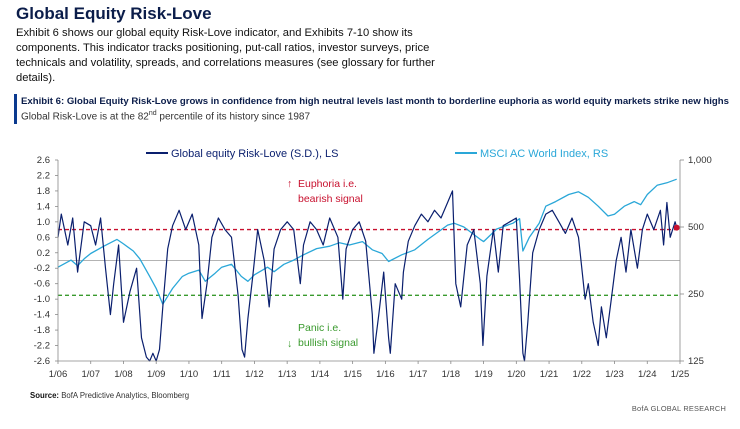 This screenshot has height=429, width=740. What do you see at coordinates (58, 374) in the screenshot?
I see `x-tick-label: 1/06` at bounding box center [58, 374].